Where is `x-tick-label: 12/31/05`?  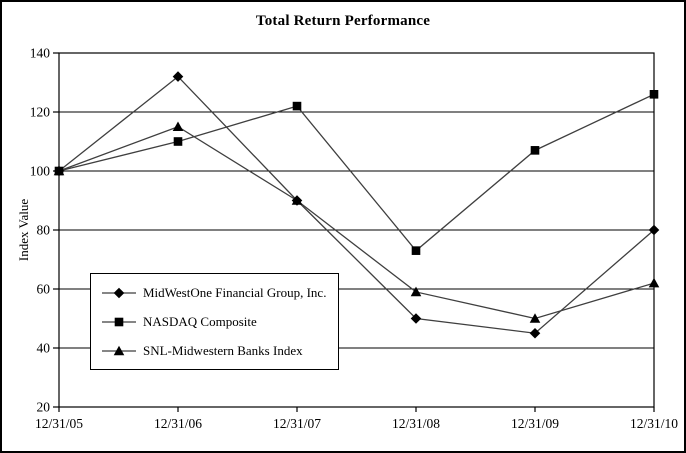 x-tick-label: 12/31/05 is located at coordinates (59, 423).